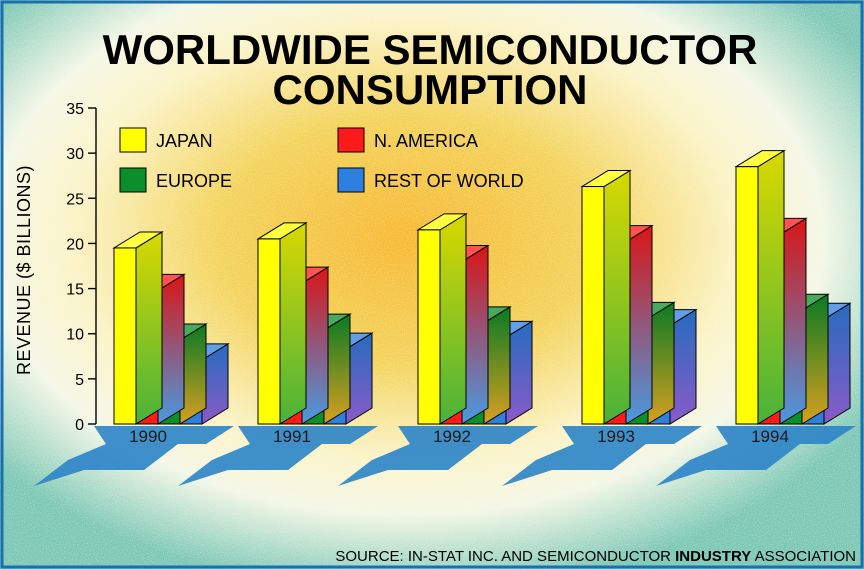  I want to click on chart-title: WORLDWIDE SEMICONDUCTOR CONSUMPTION, so click(430, 69).